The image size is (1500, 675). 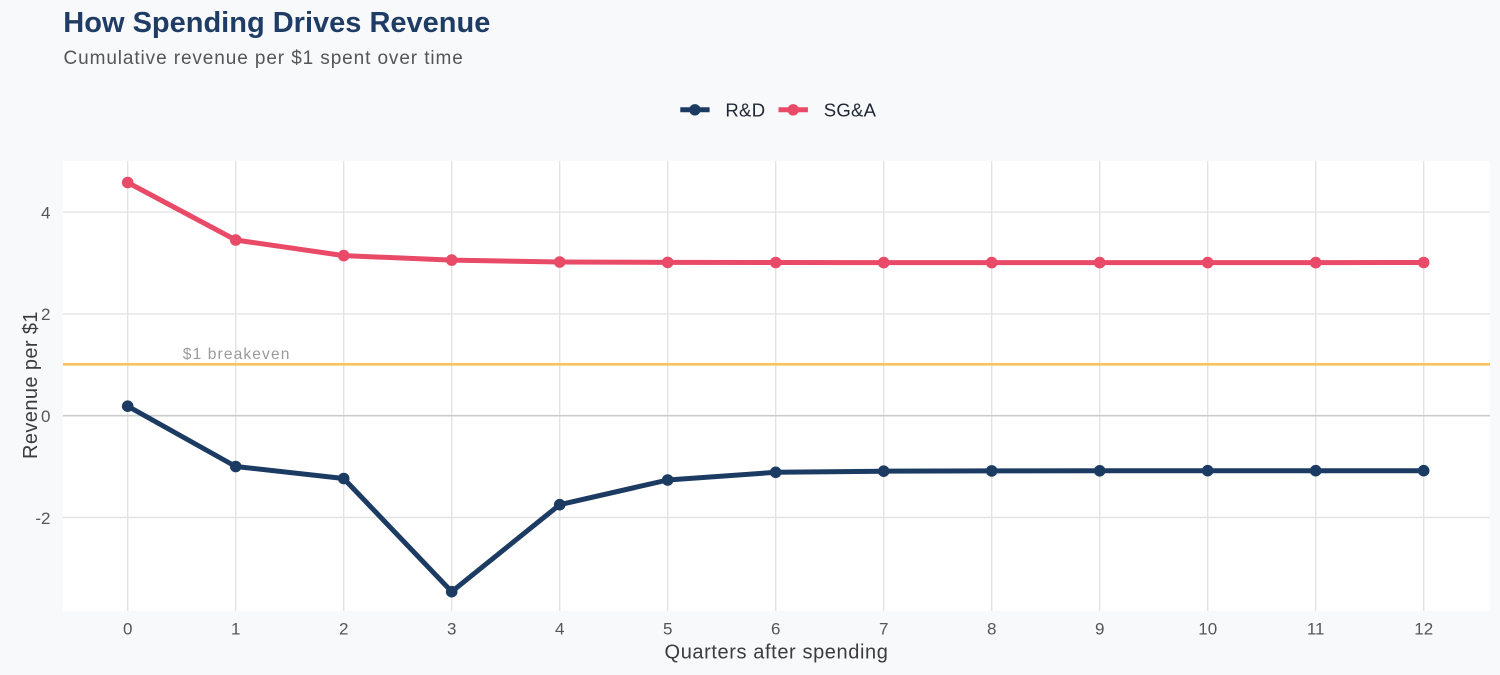 I want to click on svg-text: 11, so click(x=1316, y=629).